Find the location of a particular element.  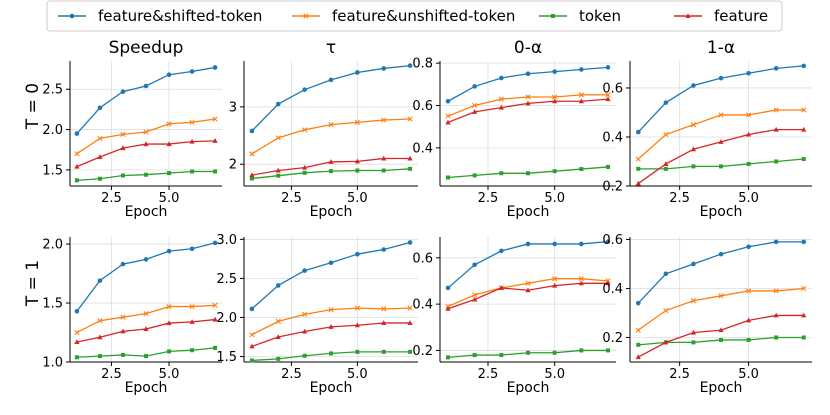

y-tick-label-0: 2 is located at coordinates (233, 165).